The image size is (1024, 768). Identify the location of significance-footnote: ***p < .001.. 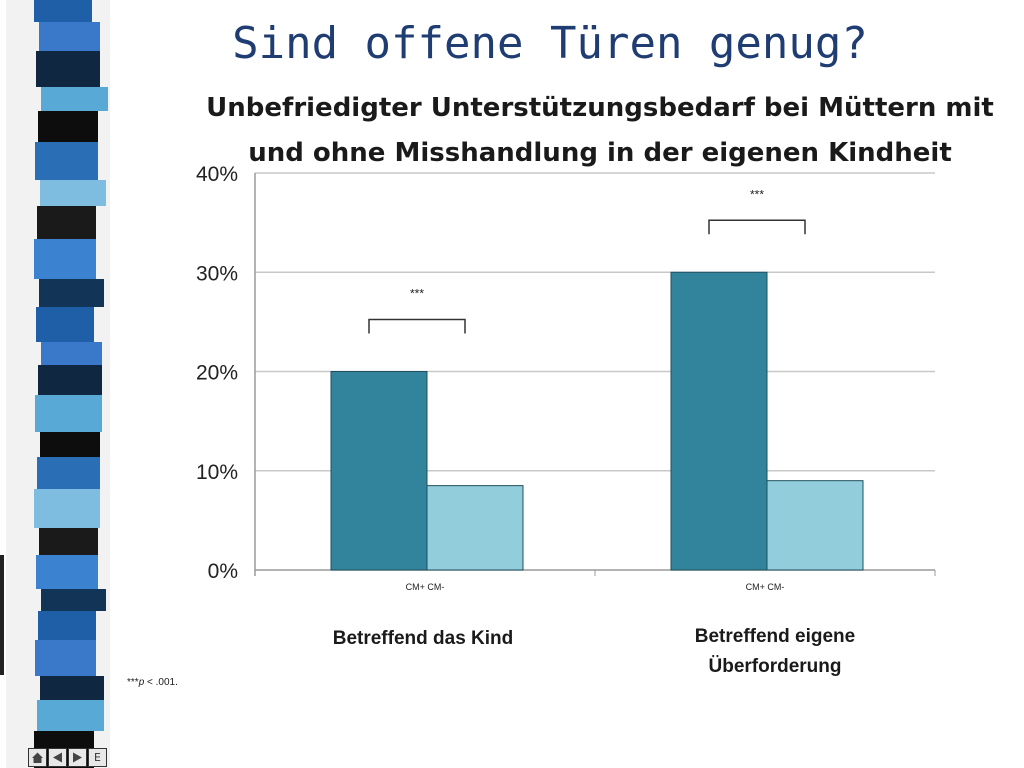
(152, 682).